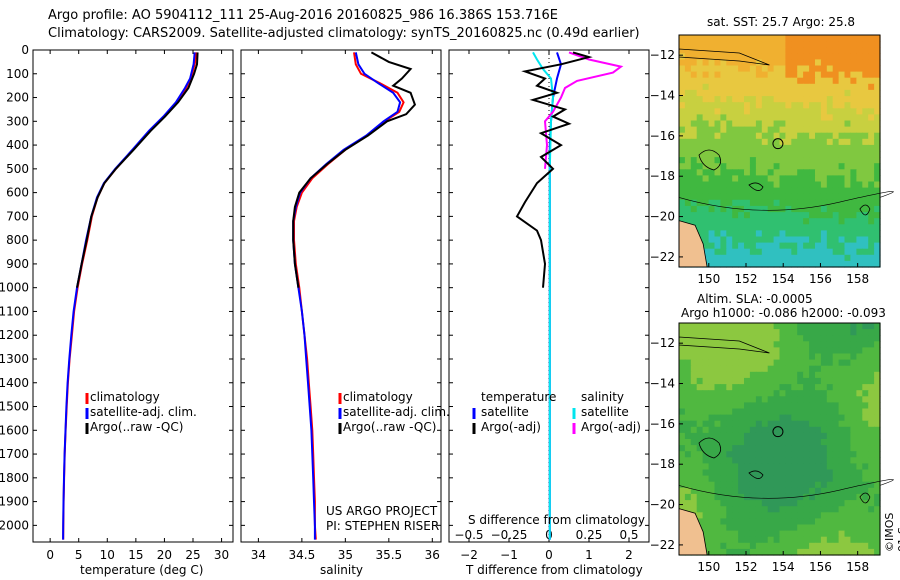 This screenshot has width=900, height=580. Describe the element at coordinates (605, 412) in the screenshot. I see `diff-legend-s-satellite: satellite` at that location.